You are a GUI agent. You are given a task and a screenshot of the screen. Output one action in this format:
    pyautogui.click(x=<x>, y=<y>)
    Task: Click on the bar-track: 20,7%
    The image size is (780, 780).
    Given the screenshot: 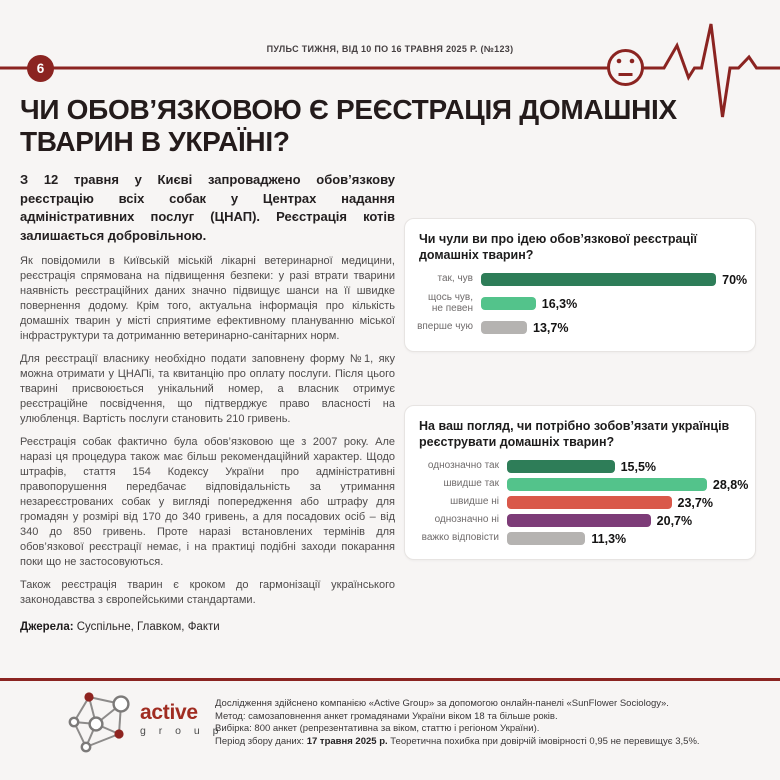 What is the action you would take?
    pyautogui.click(x=625, y=520)
    